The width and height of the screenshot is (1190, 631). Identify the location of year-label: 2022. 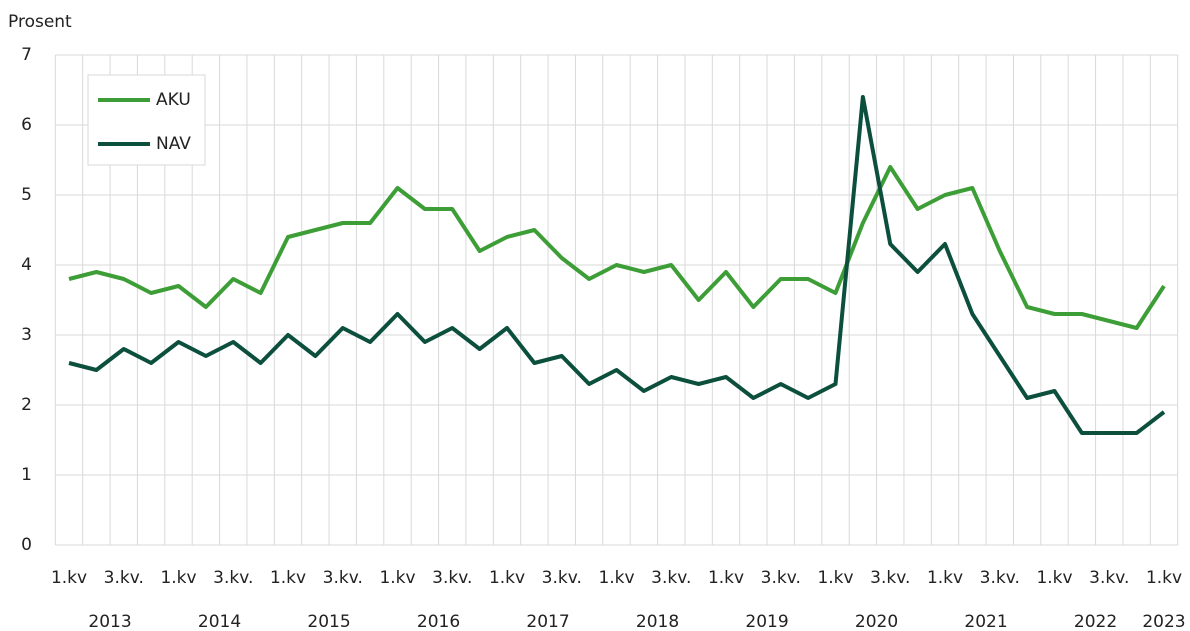
(1095, 621).